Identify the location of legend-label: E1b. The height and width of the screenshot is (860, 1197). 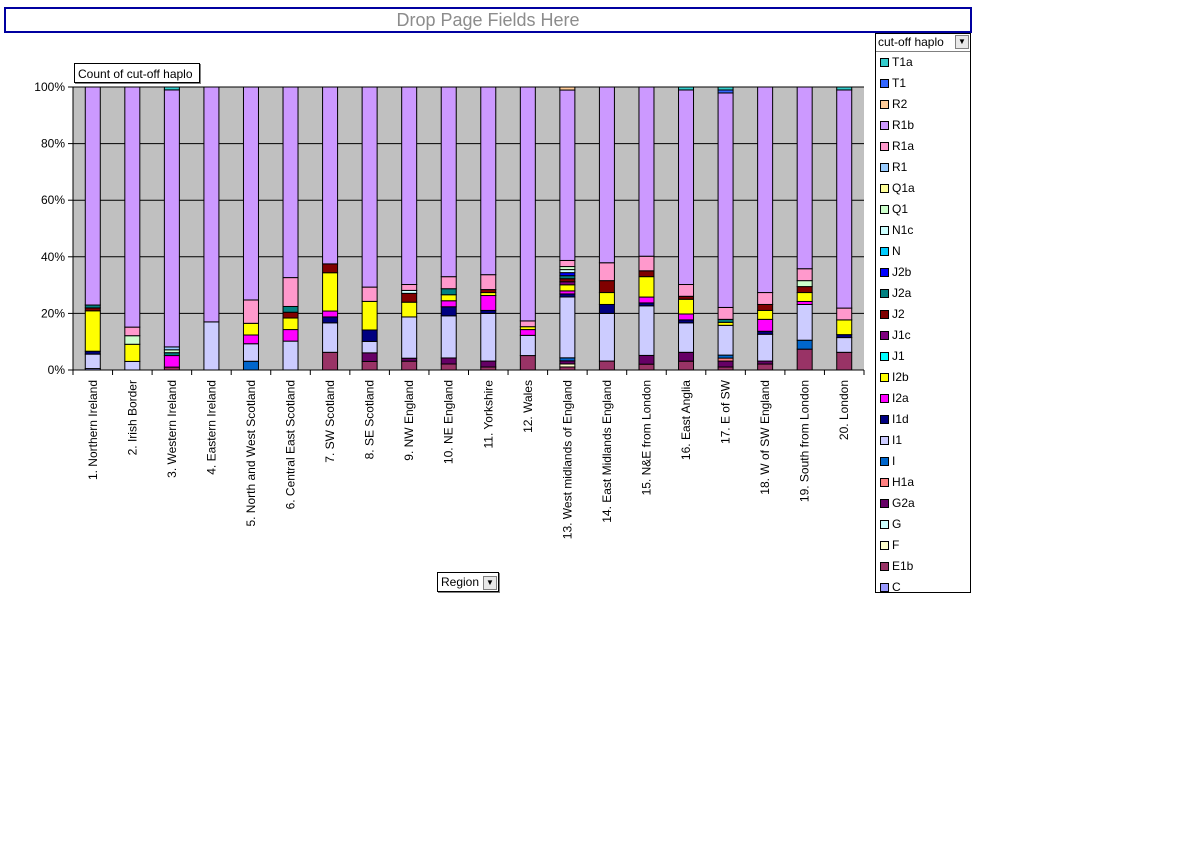
(903, 566).